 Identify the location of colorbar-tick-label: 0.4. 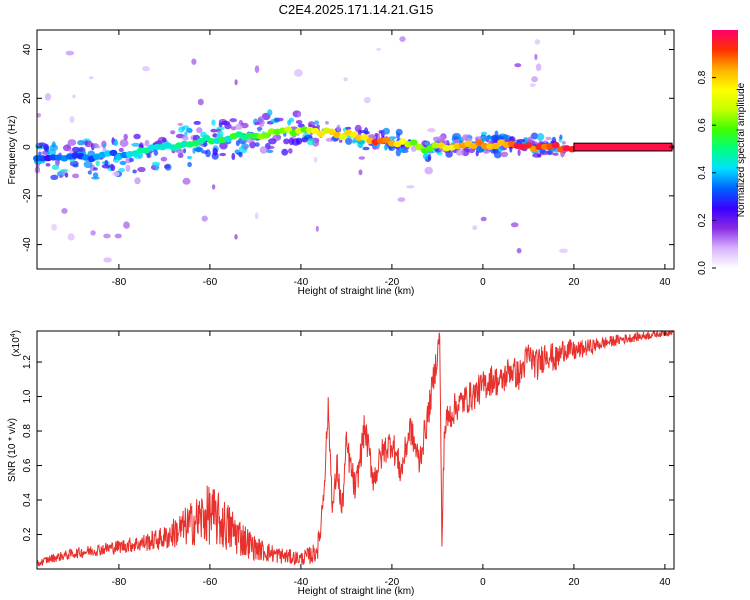
(702, 172).